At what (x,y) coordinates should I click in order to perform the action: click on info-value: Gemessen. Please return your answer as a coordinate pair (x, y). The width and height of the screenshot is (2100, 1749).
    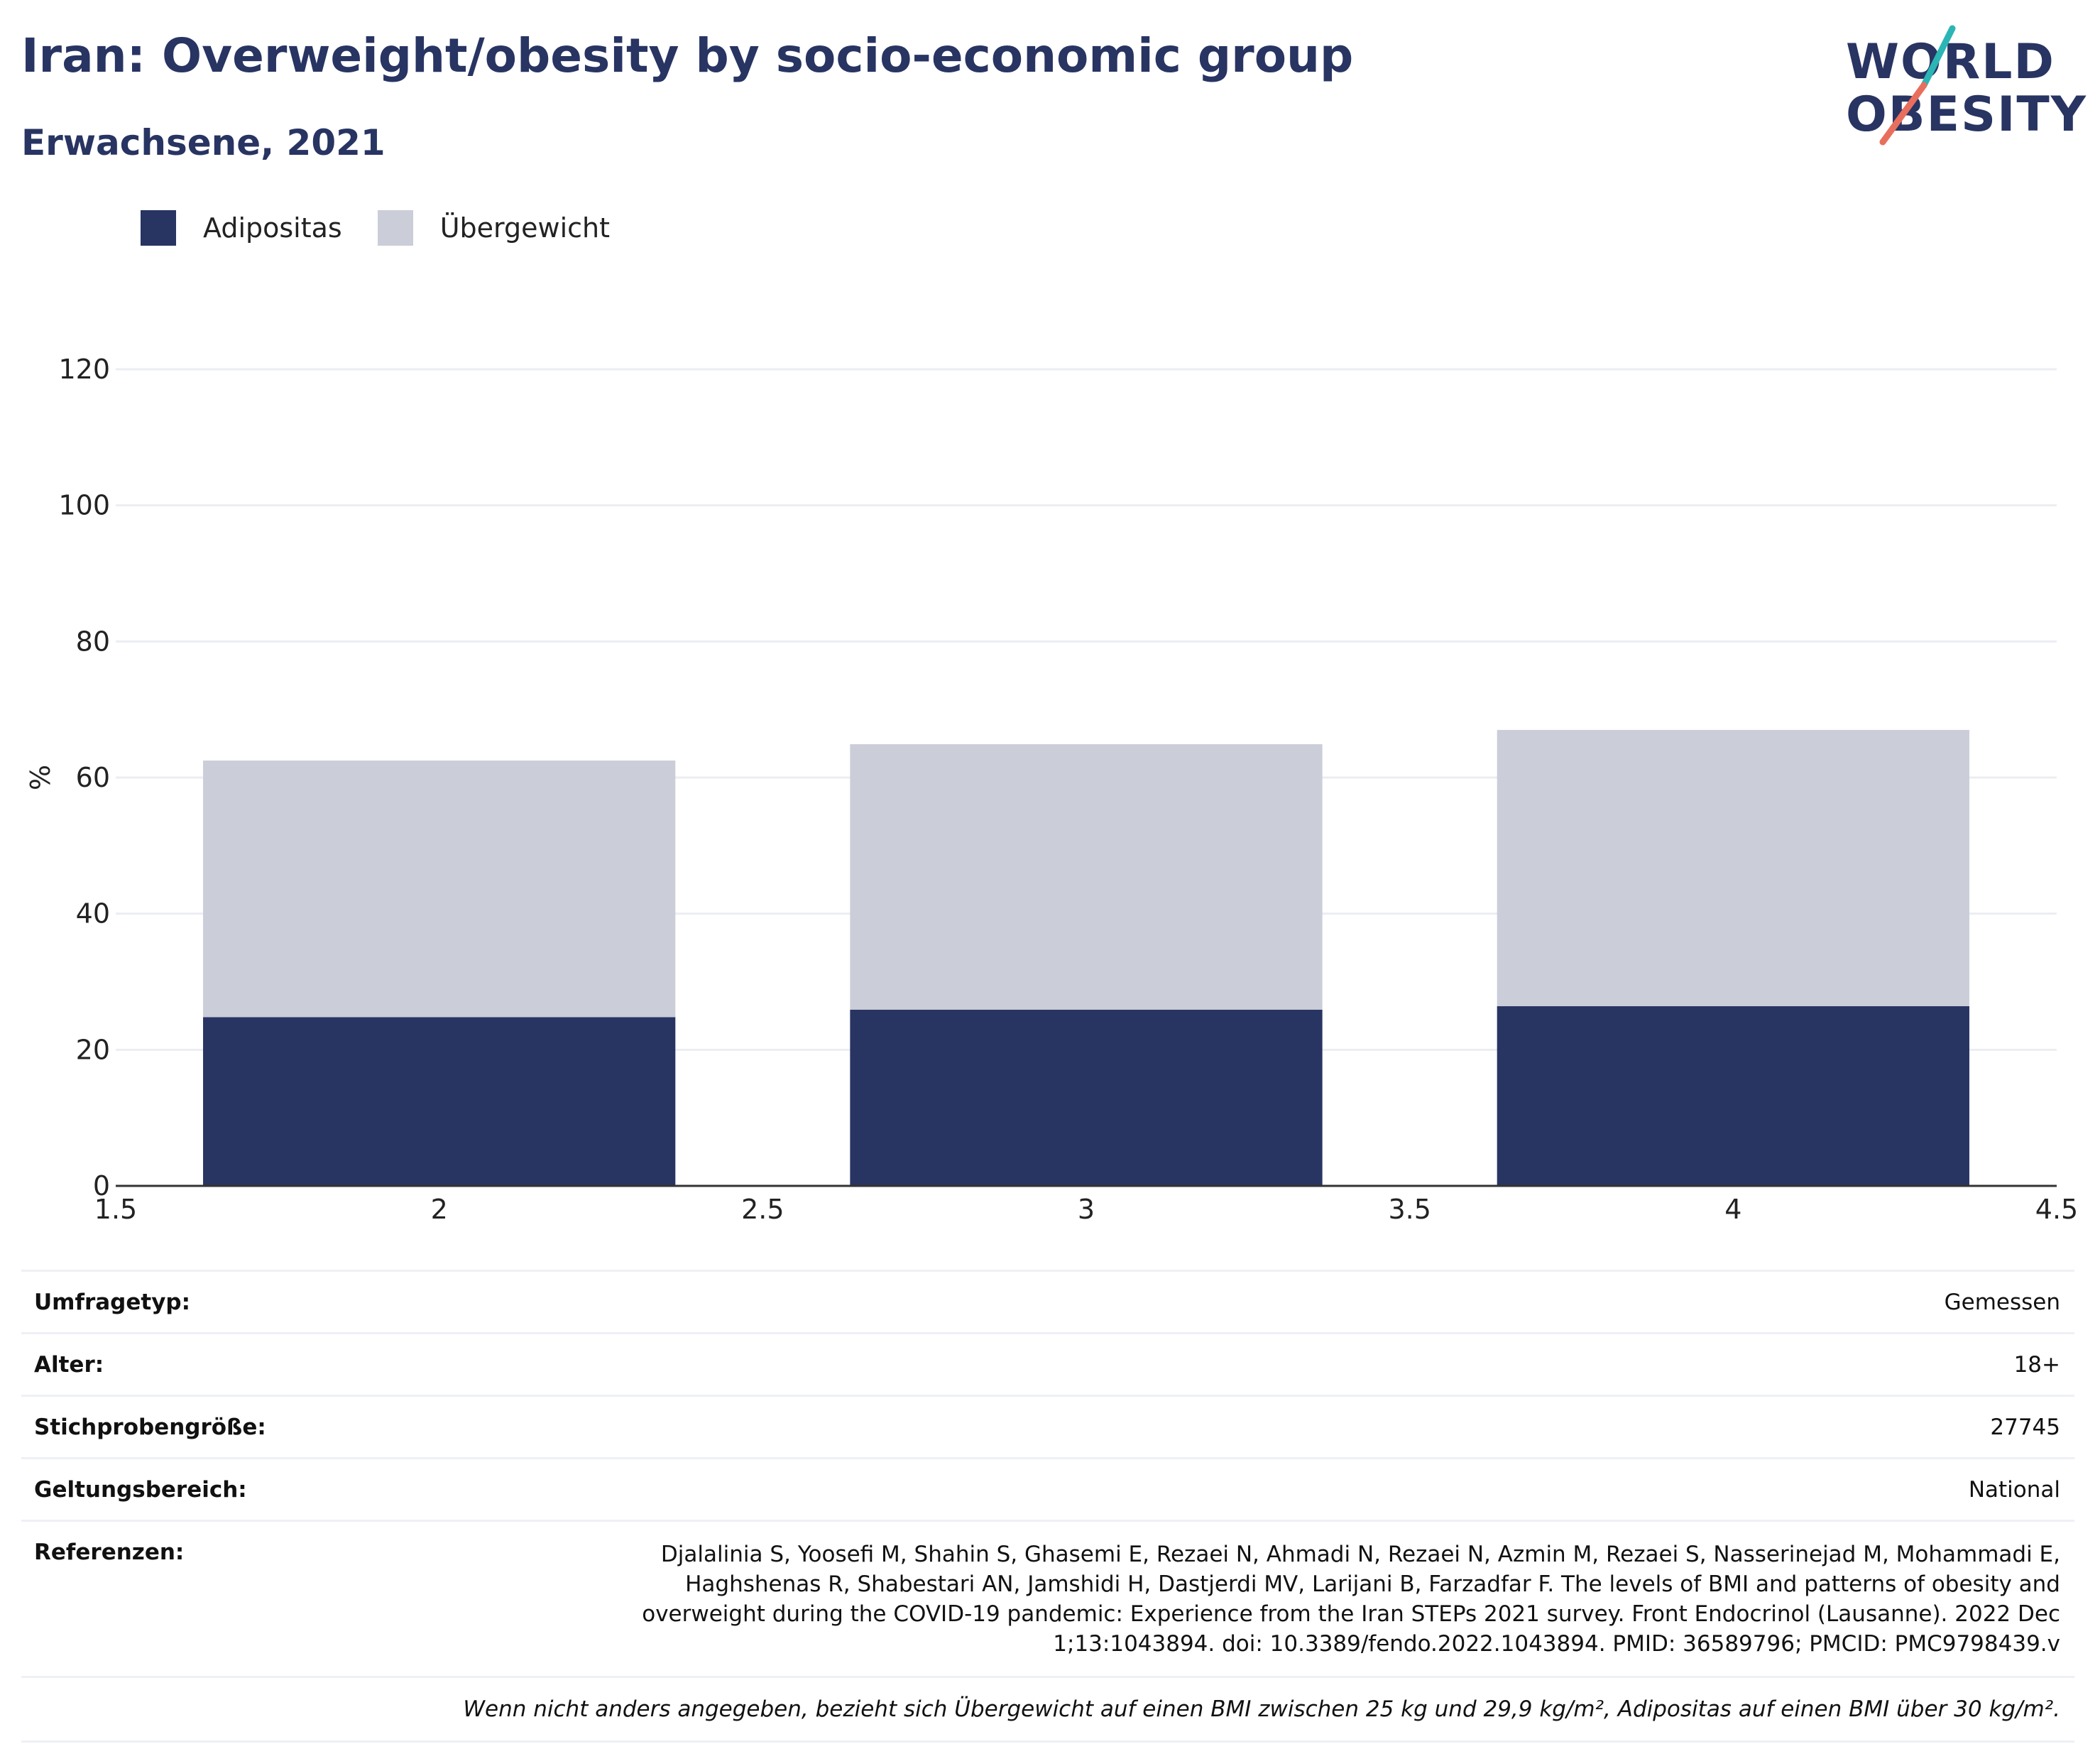
    Looking at the image, I should click on (2002, 1302).